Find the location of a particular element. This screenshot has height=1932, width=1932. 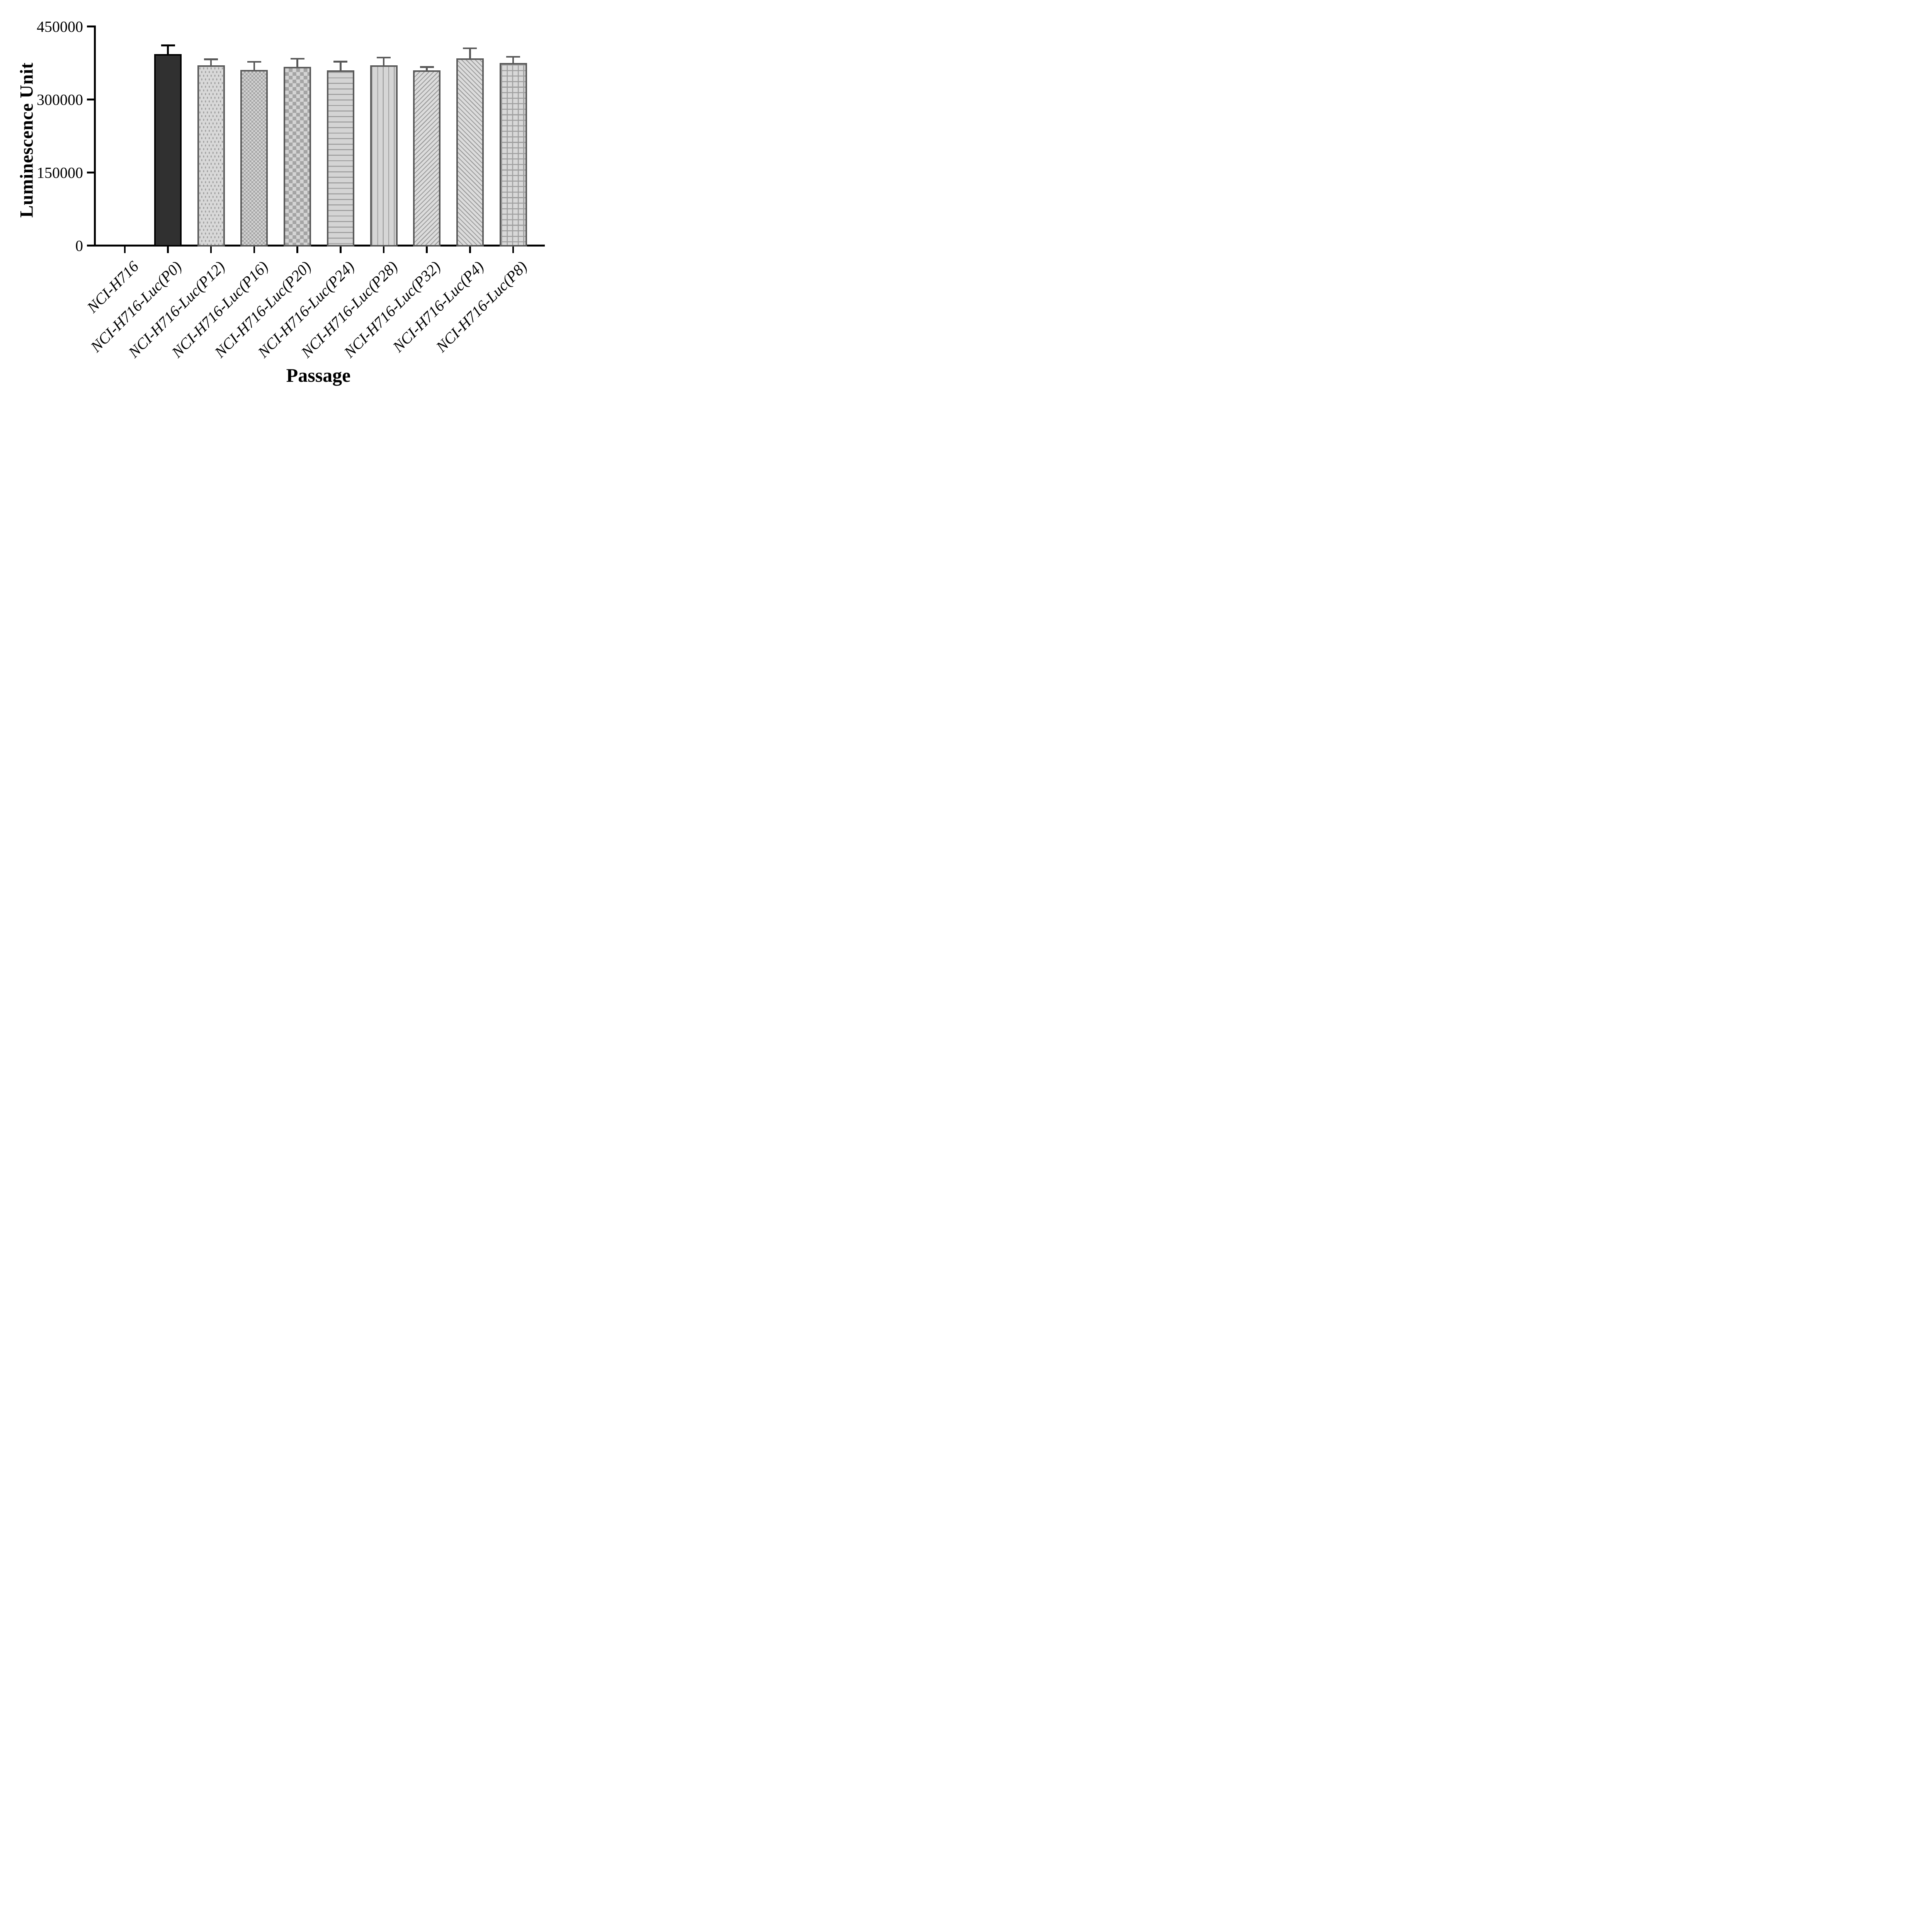

bar-NCI-H716-Luc(P32) is located at coordinates (427, 159).